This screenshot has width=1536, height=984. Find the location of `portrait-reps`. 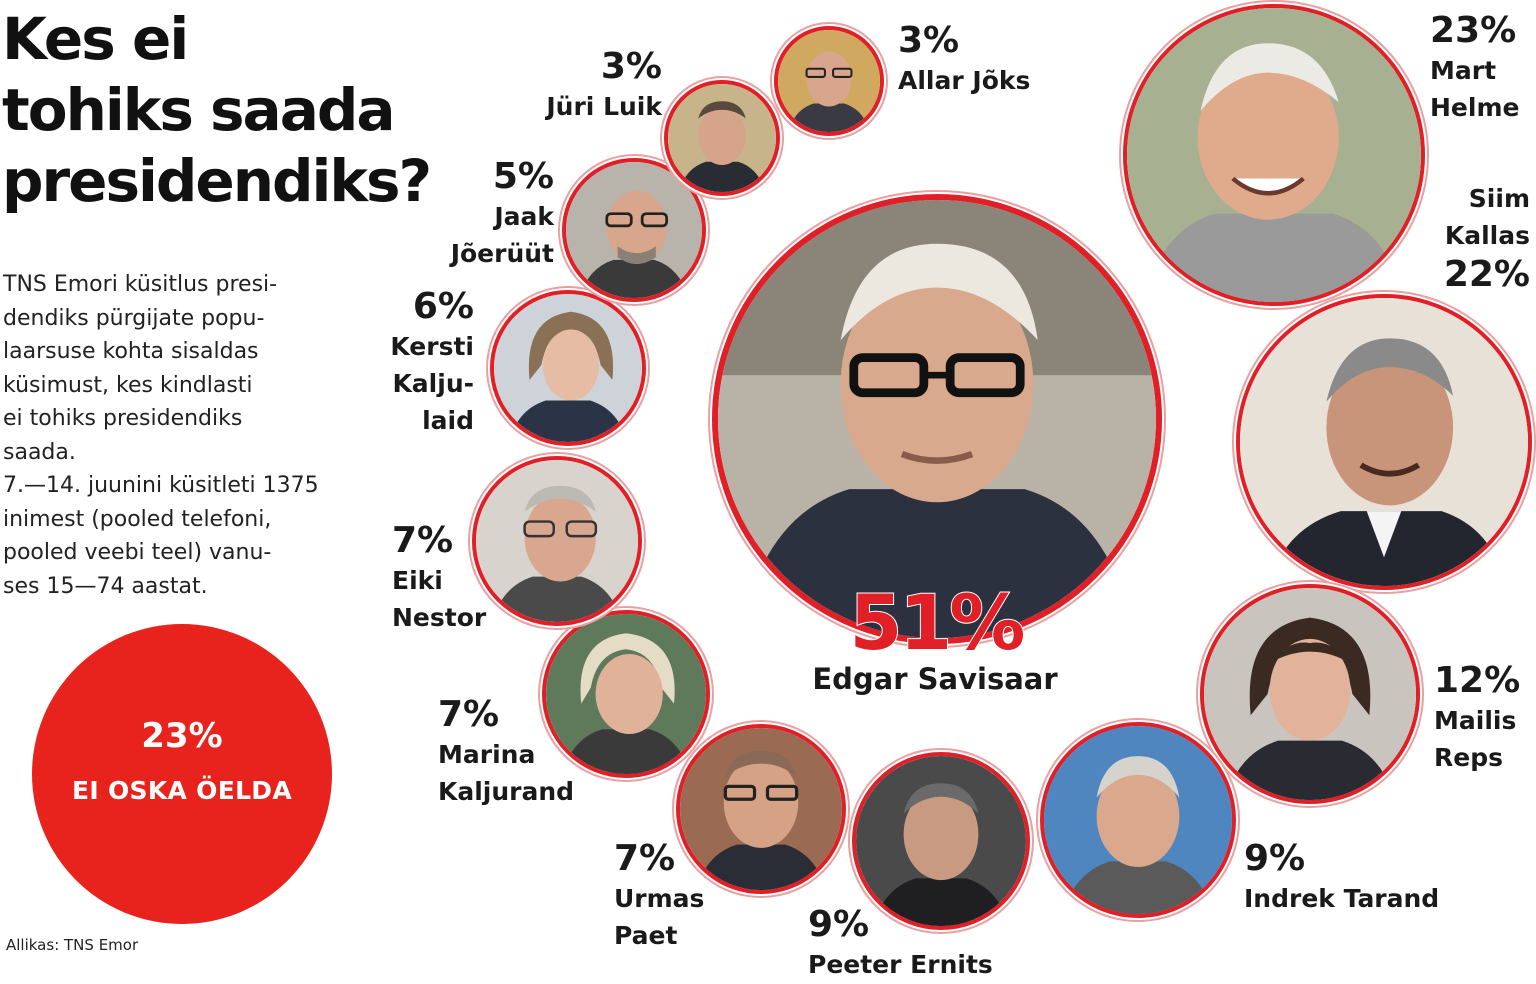

portrait-reps is located at coordinates (1310, 694).